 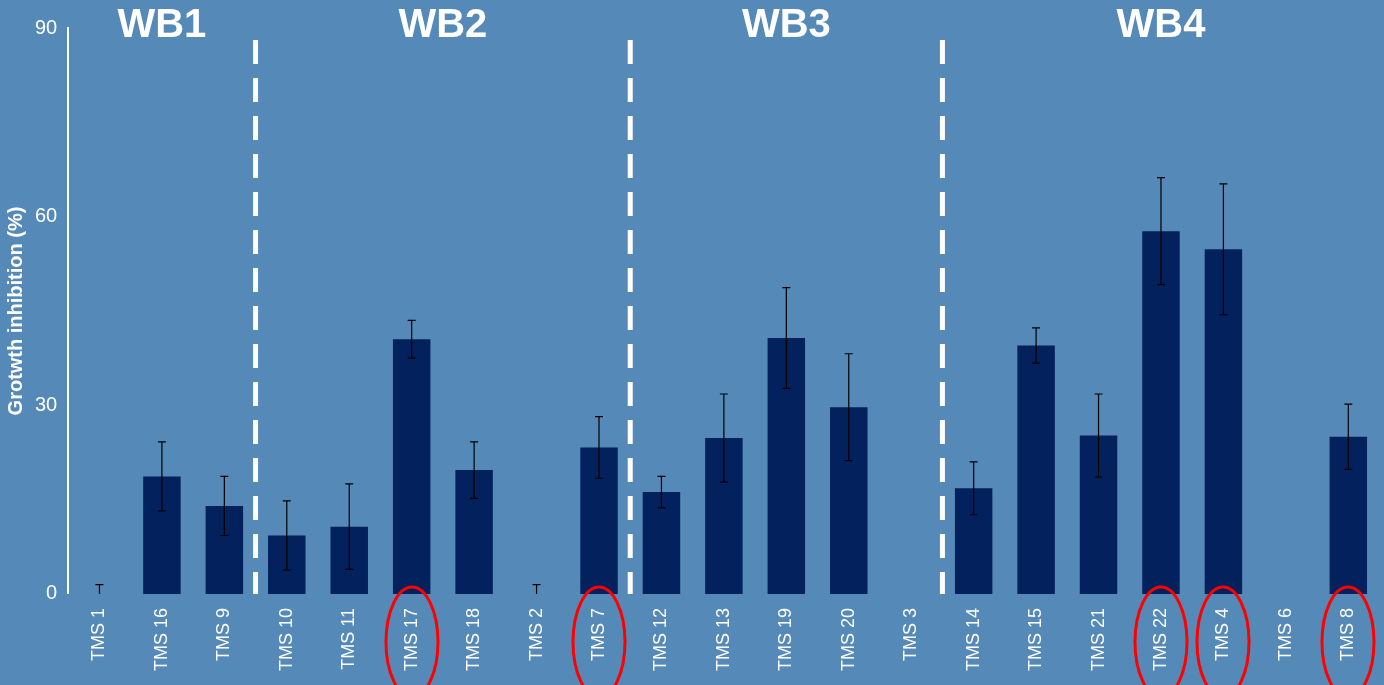 What do you see at coordinates (160, 639) in the screenshot?
I see `x-tick-label: TMS 16` at bounding box center [160, 639].